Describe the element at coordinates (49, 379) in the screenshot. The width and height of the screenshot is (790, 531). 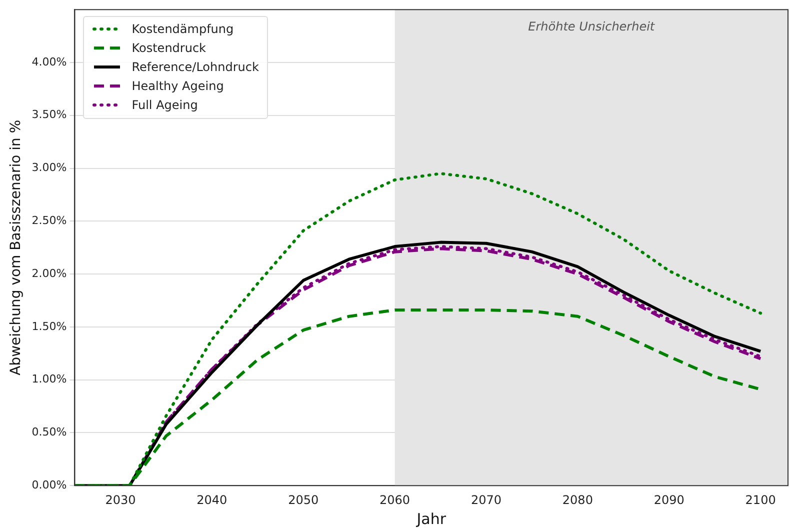
I see `y-tick-label: 1.00%` at that location.